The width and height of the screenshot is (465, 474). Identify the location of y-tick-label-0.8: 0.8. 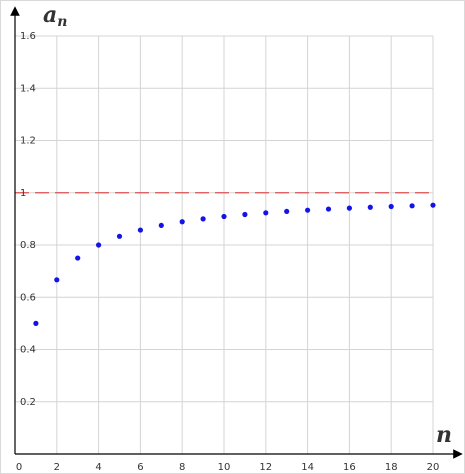
(28, 245).